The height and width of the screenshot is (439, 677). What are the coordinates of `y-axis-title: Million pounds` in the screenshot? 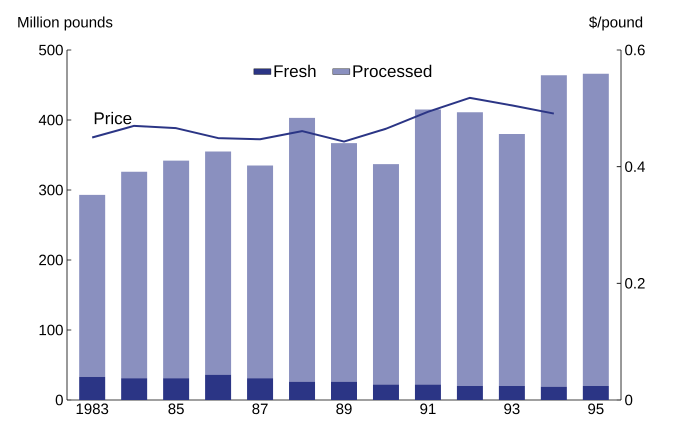 It's located at (65, 23).